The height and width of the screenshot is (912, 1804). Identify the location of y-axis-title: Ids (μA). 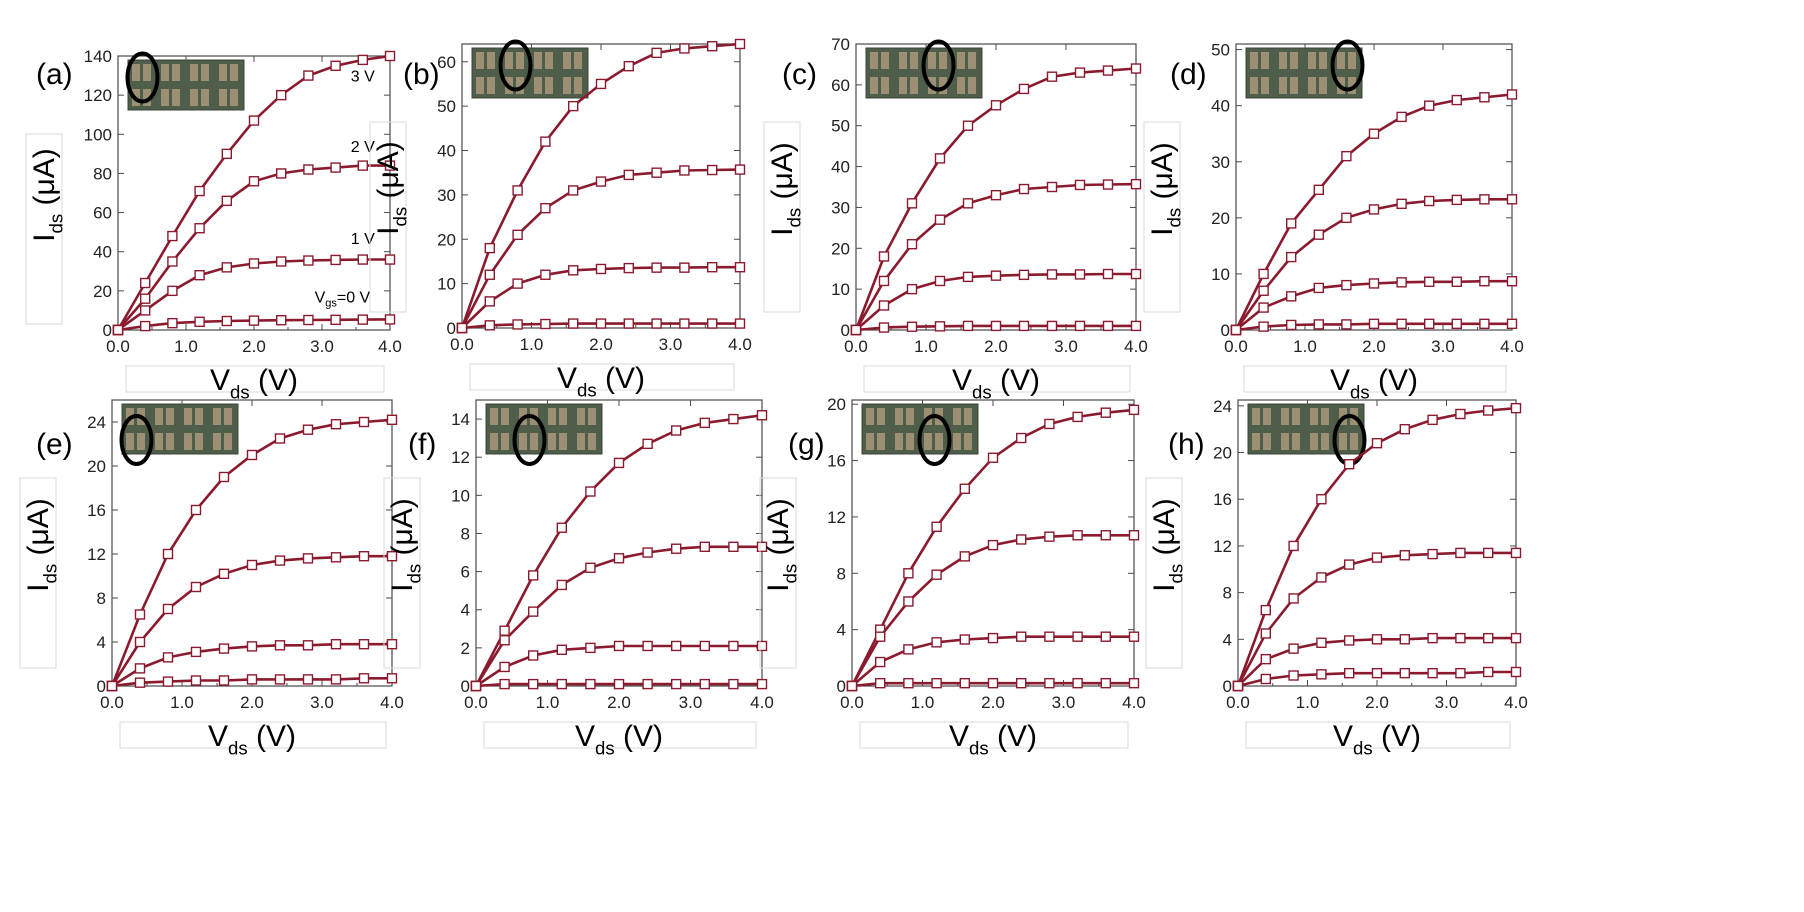
(785, 189).